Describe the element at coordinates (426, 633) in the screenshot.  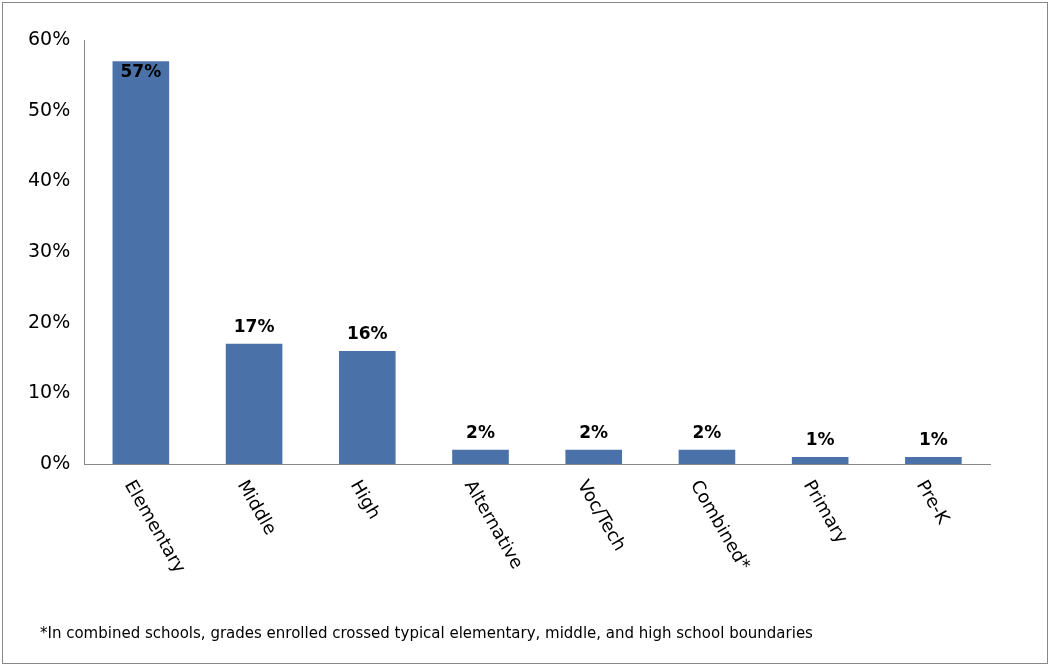
I see `text: *In combined schools, grades enrolled crossed typical elementary, middle, and high school boundaries` at that location.